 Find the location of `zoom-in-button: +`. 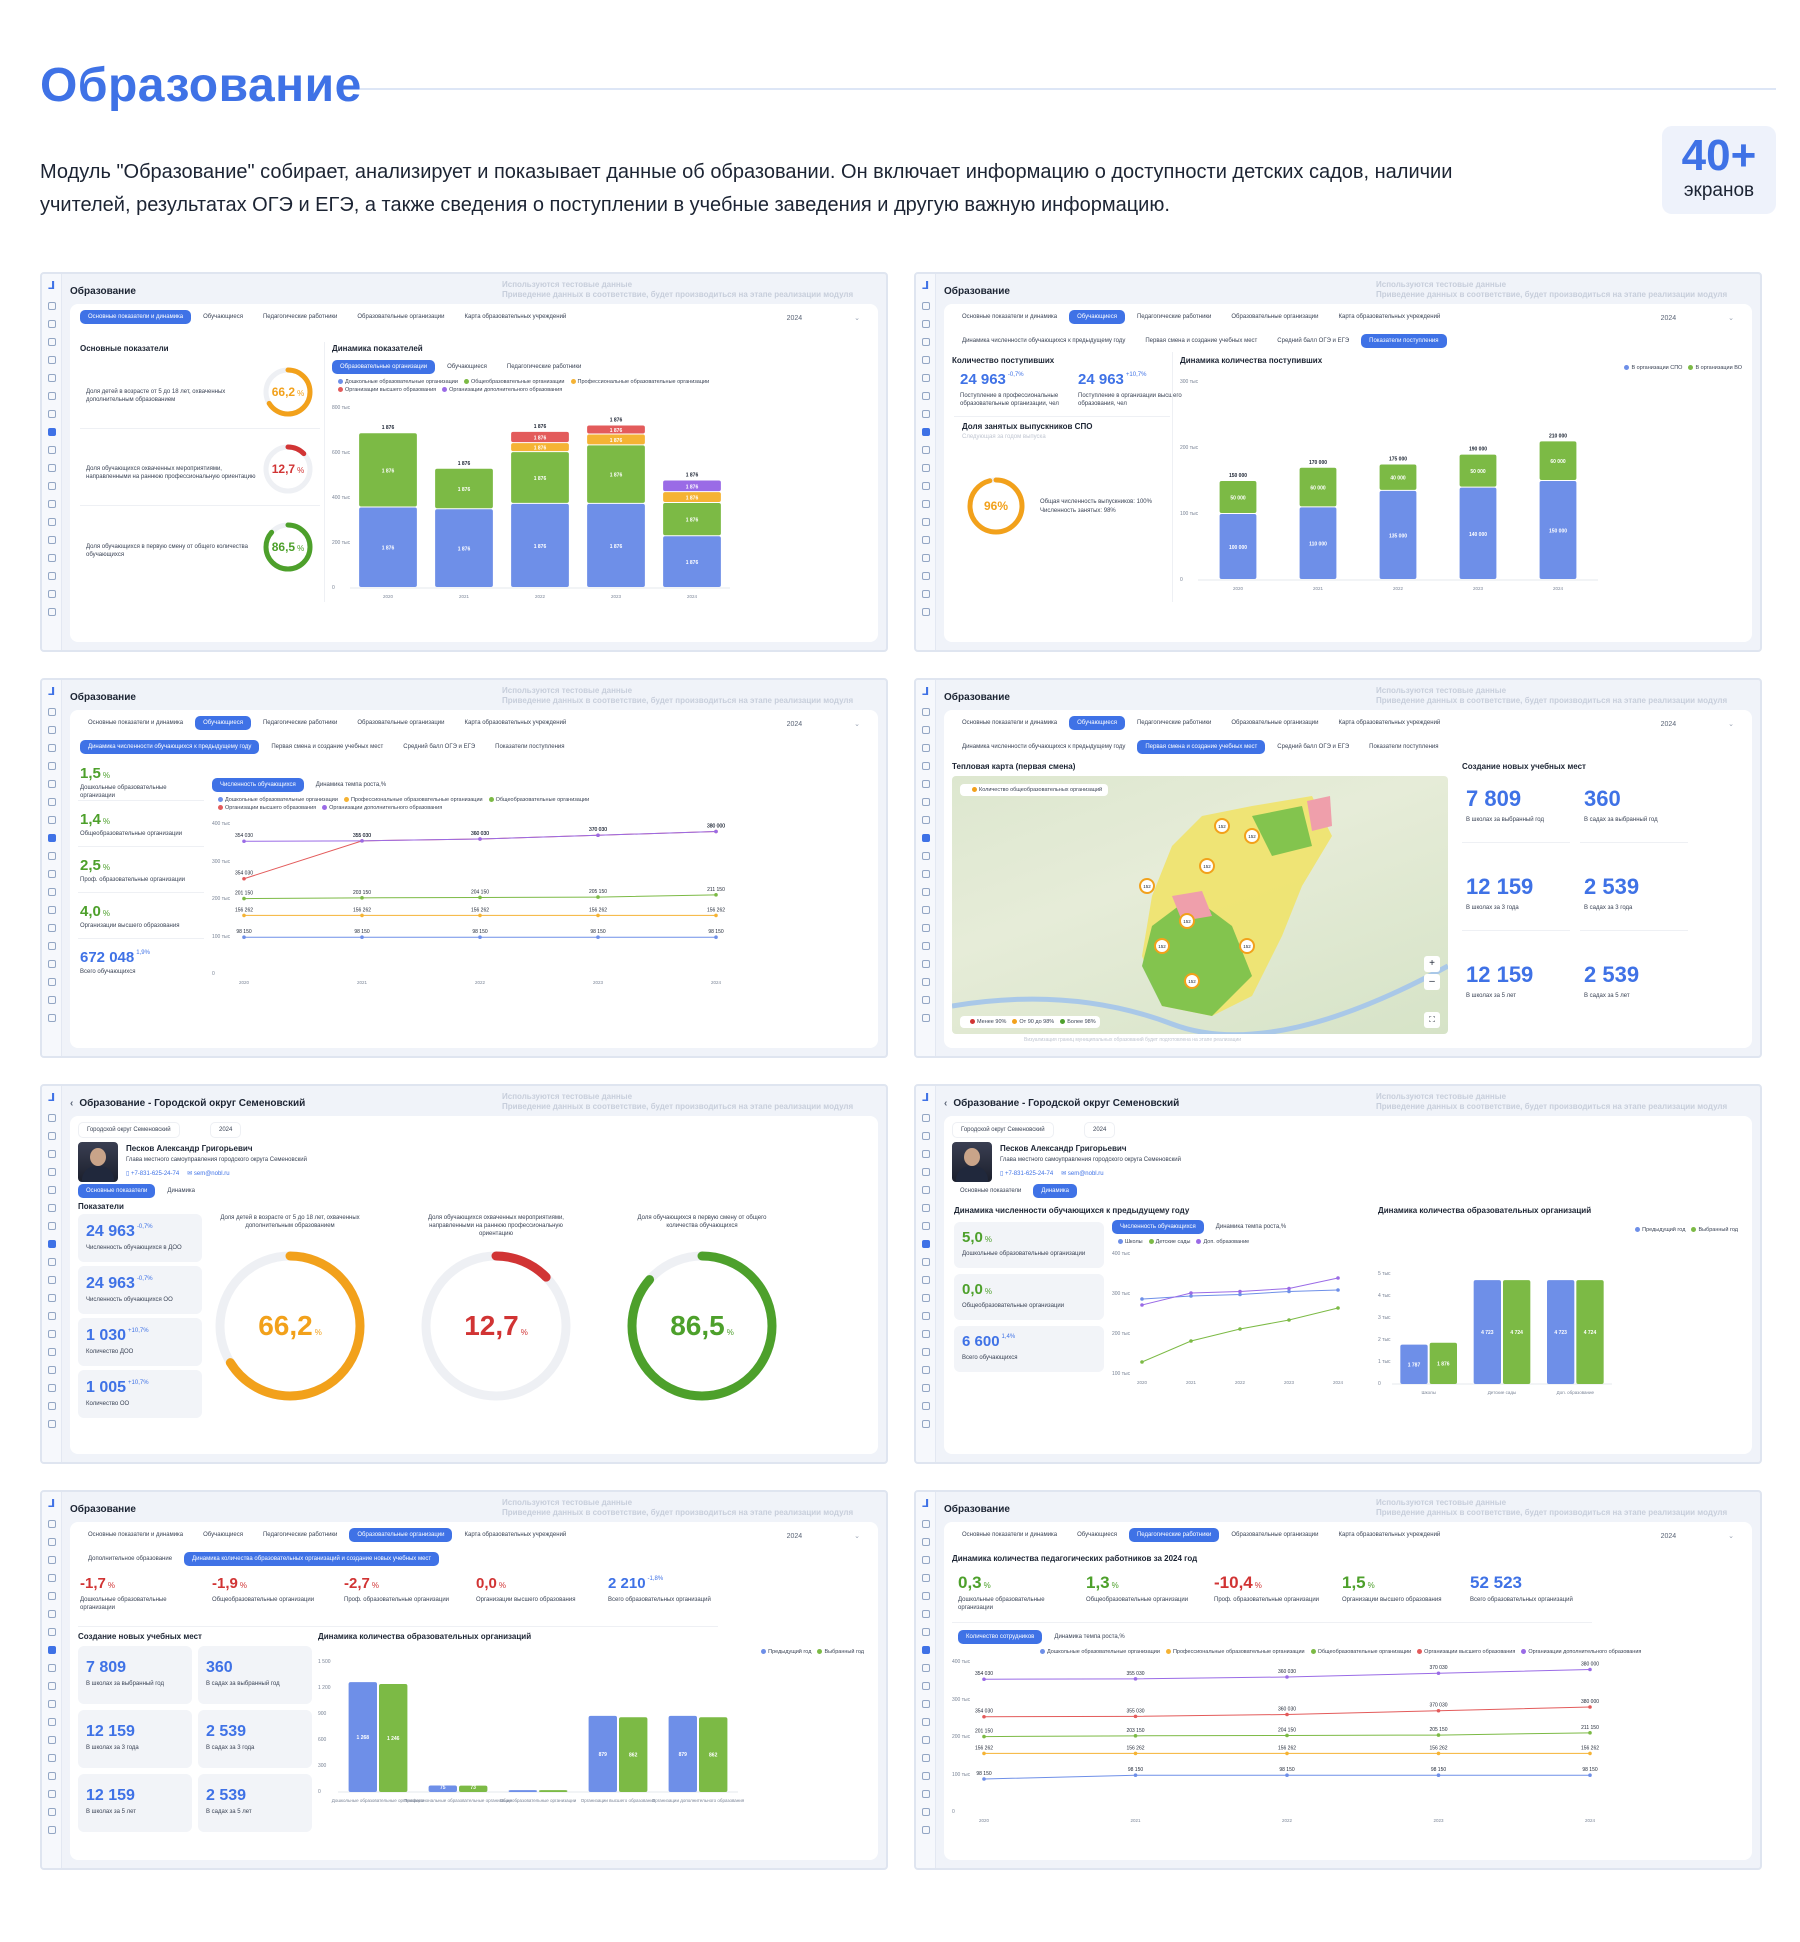

zoom-in-button: + is located at coordinates (1432, 964).